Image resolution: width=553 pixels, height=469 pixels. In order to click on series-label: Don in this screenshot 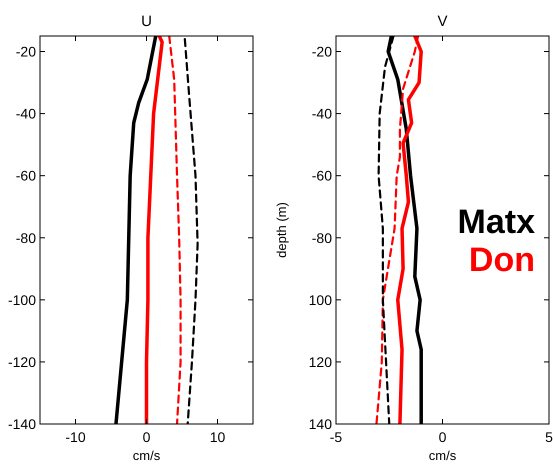, I will do `click(501, 260)`.